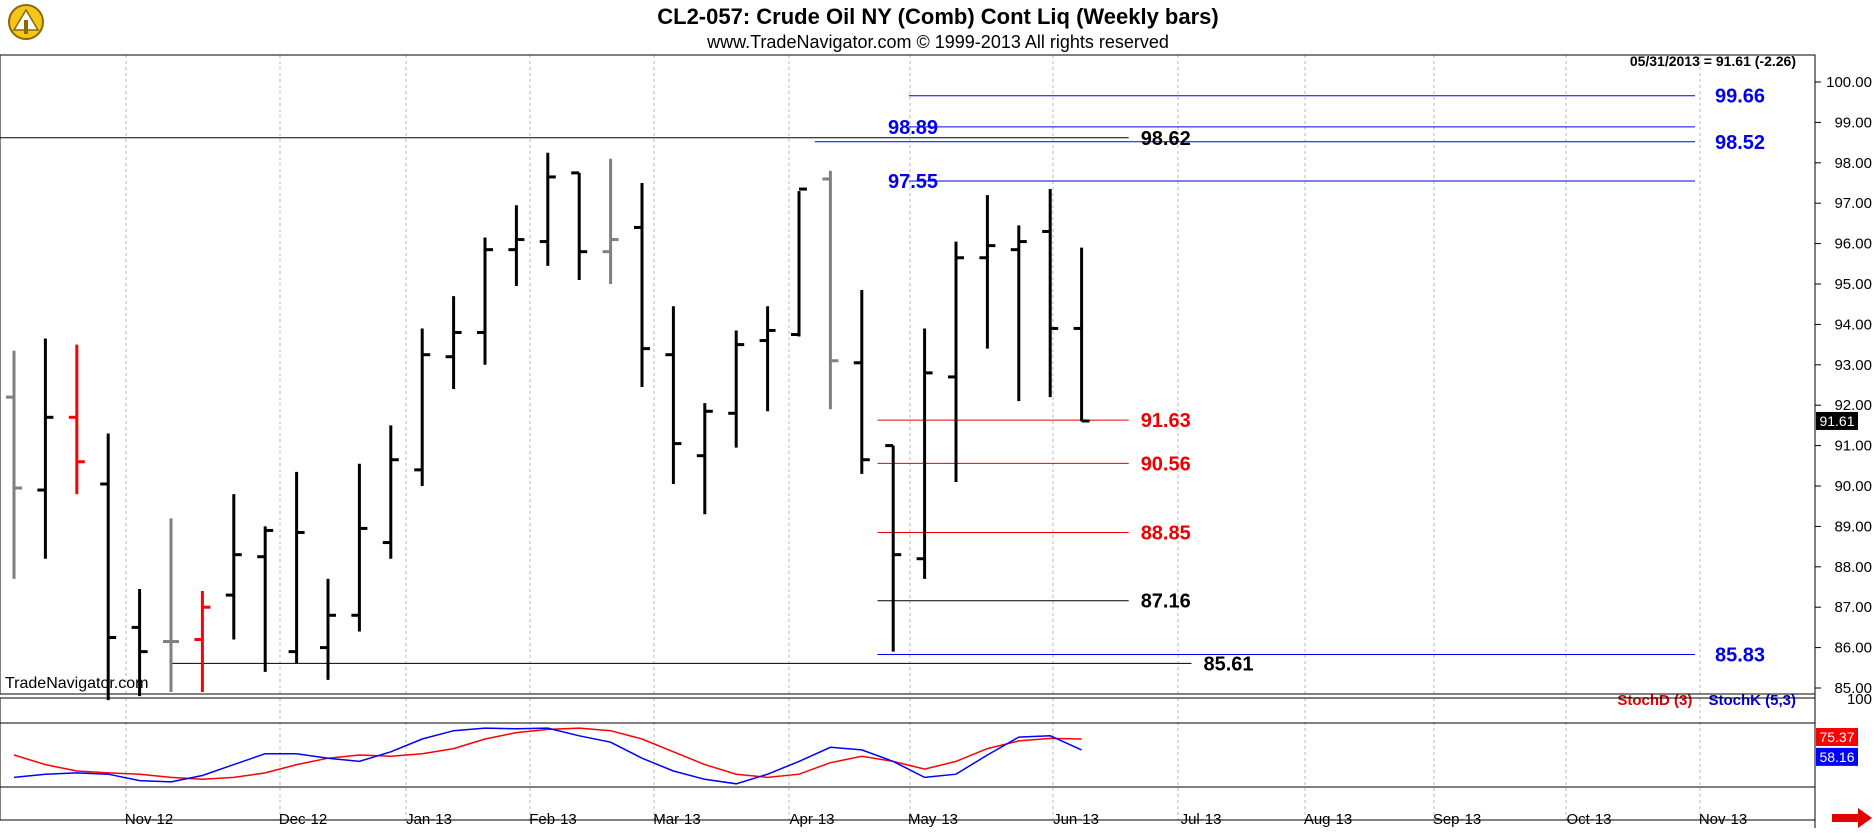  What do you see at coordinates (1853, 648) in the screenshot?
I see `y-tick-label: 86.00` at bounding box center [1853, 648].